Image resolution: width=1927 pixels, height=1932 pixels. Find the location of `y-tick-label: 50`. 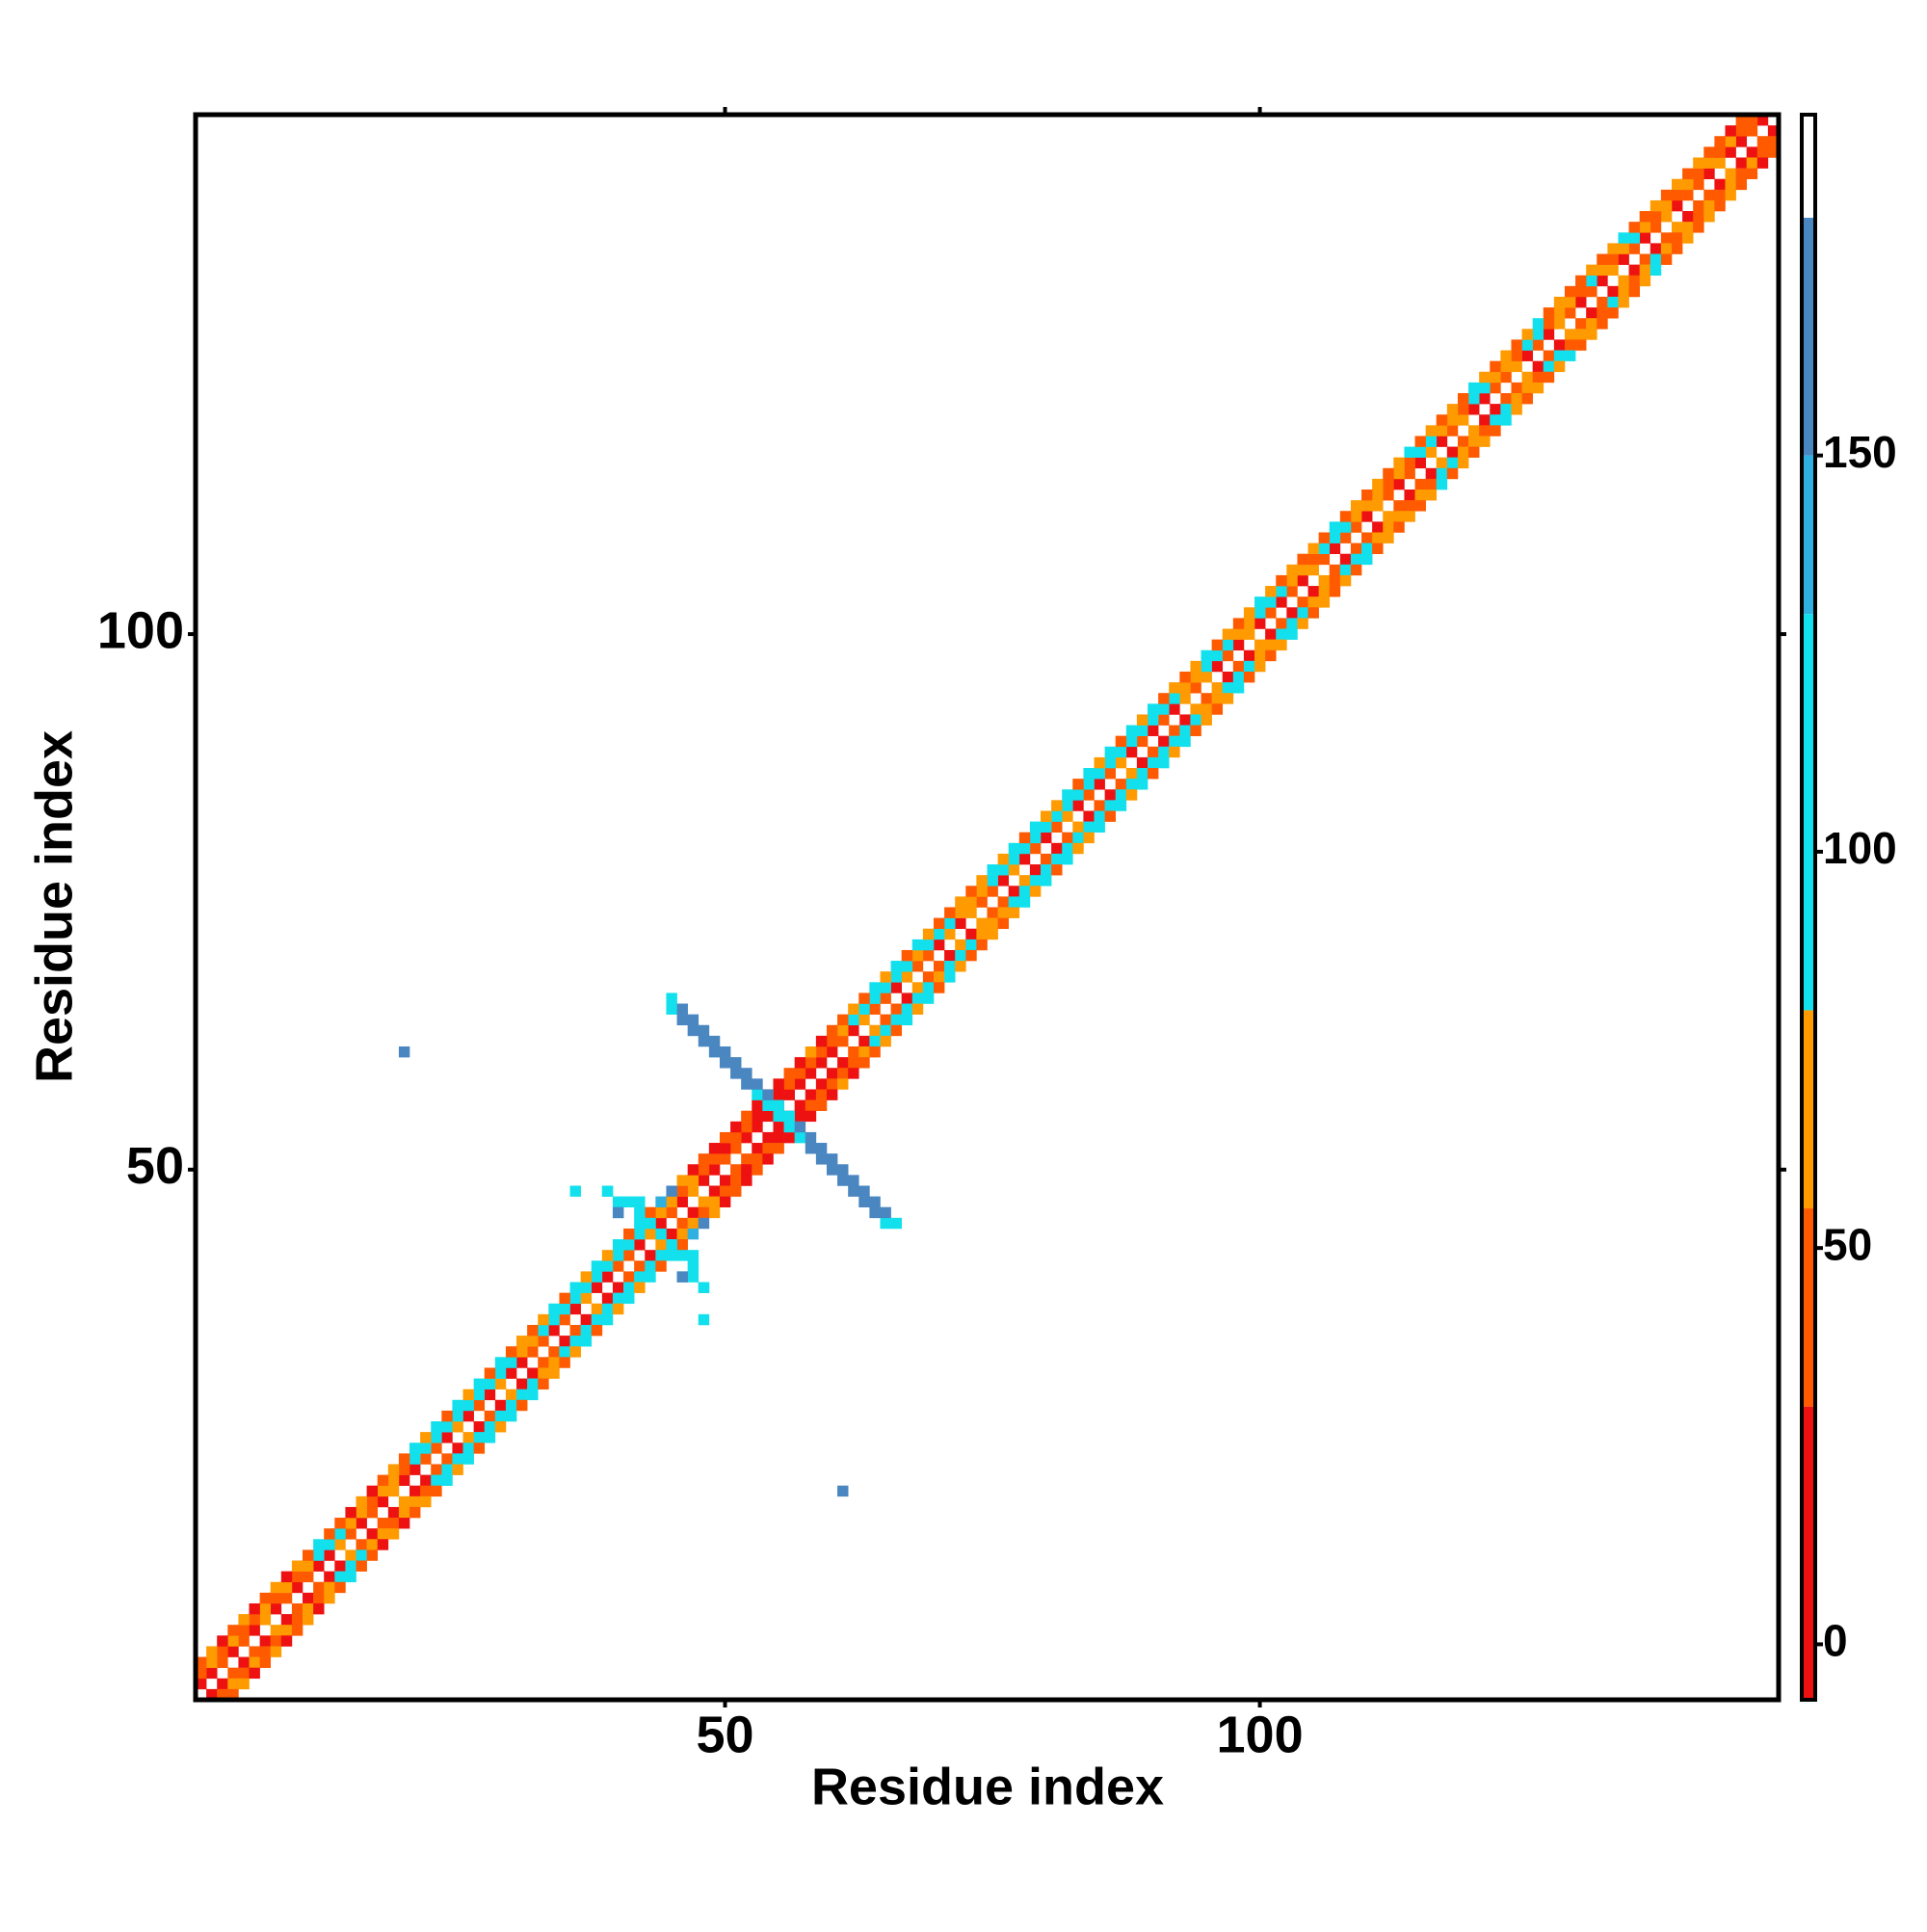

y-tick-label: 50 is located at coordinates (155, 1166).